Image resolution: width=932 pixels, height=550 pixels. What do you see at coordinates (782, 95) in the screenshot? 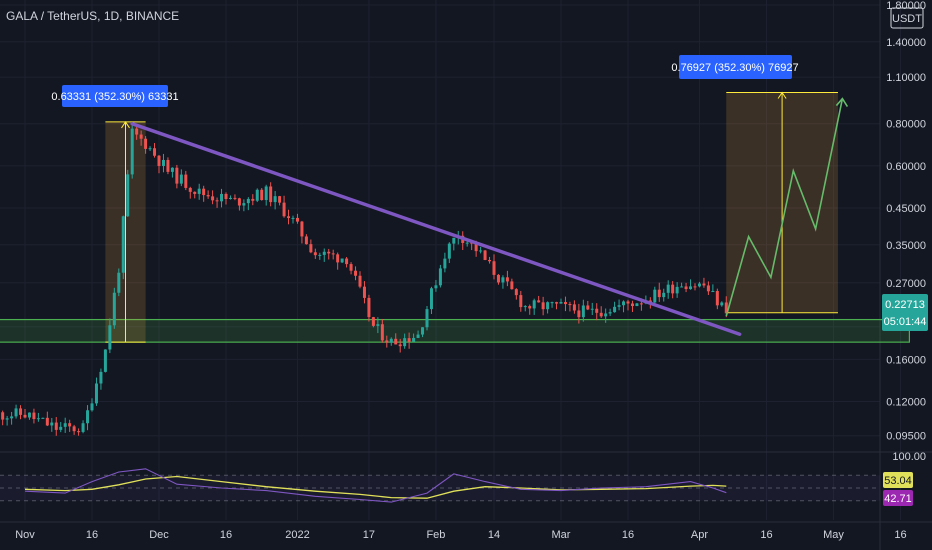
I see `measure-right-arrow-head` at bounding box center [782, 95].